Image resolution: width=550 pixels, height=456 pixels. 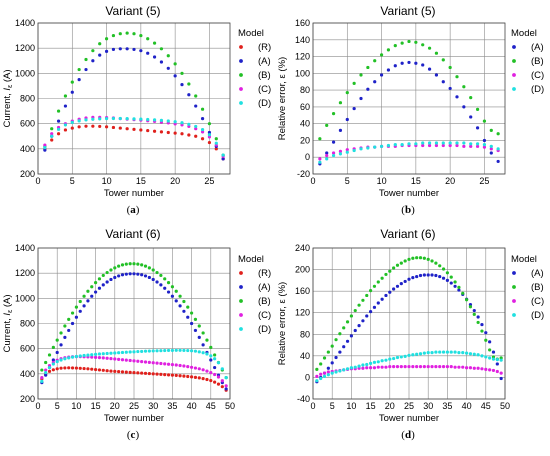 What do you see at coordinates (107, 181) in the screenshot?
I see `x-tick-label: 10` at bounding box center [107, 181].